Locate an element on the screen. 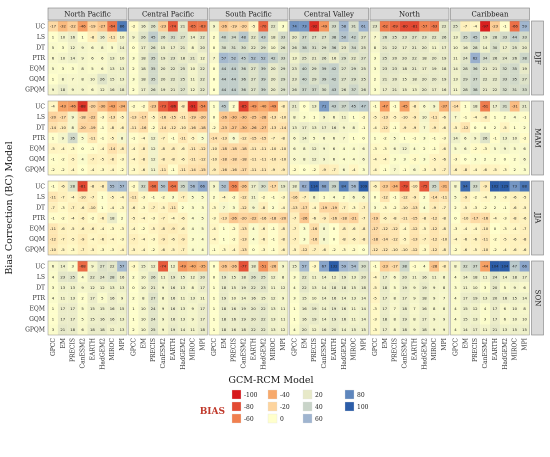 This screenshot has height=457, width=550. cell-value-label: 25 is located at coordinates (363, 47).